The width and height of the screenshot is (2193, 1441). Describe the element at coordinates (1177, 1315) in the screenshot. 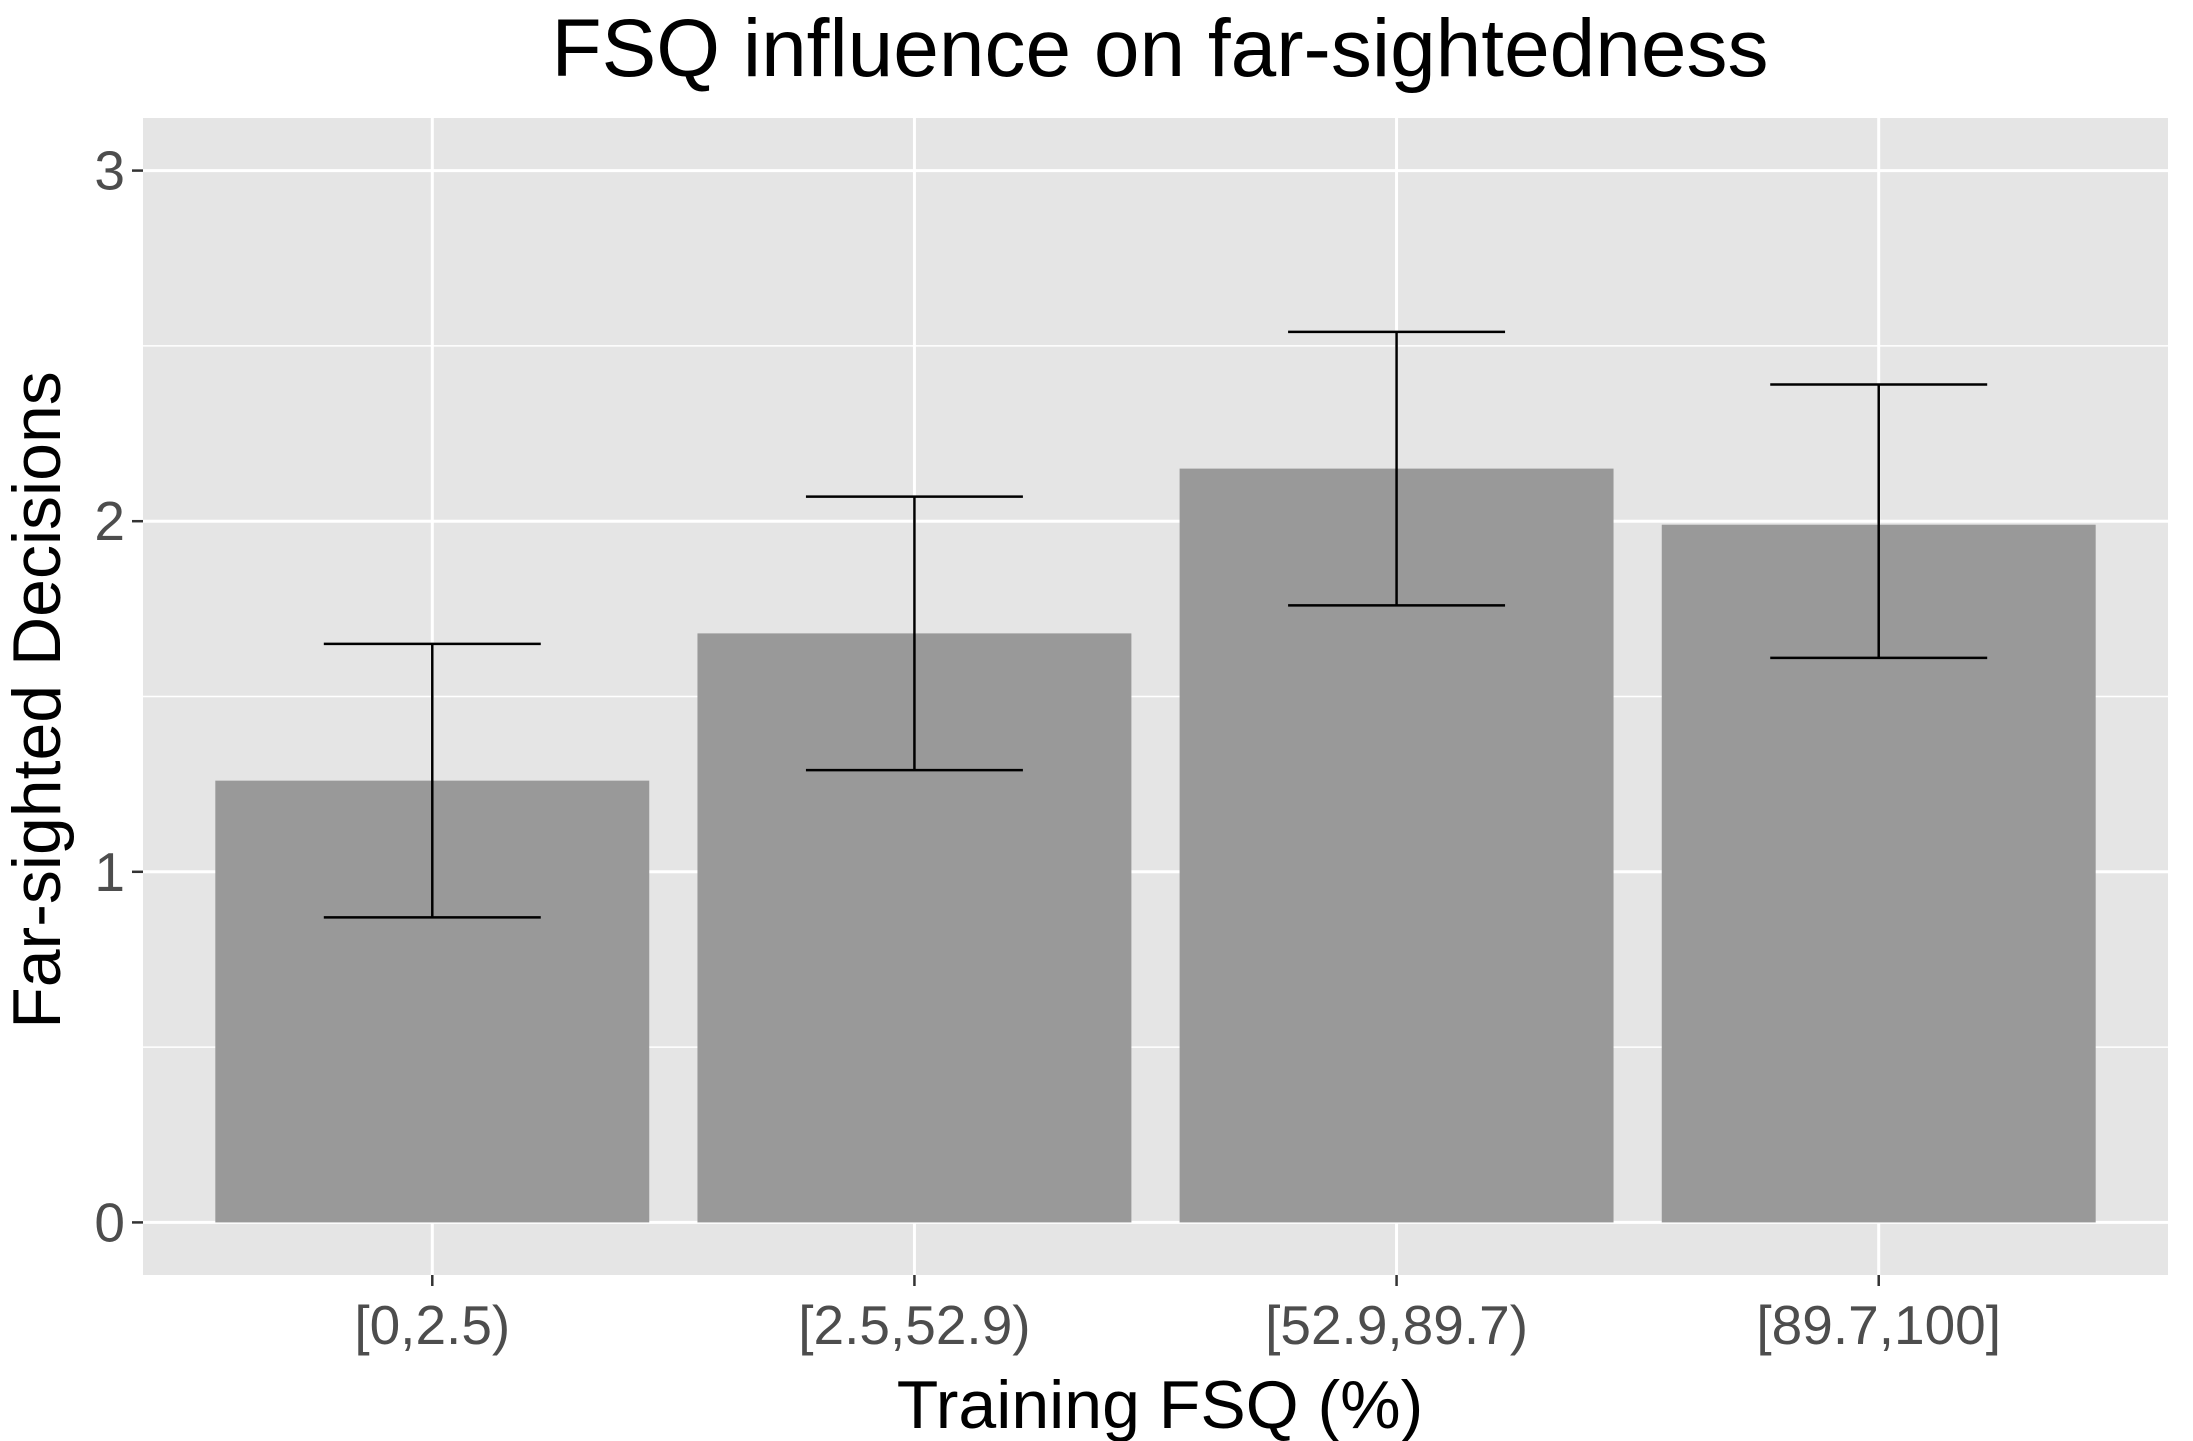

I see `x-axis: [0,2.5) [2.5,52.9) [52.9,89.7) [89.7,100]` at that location.